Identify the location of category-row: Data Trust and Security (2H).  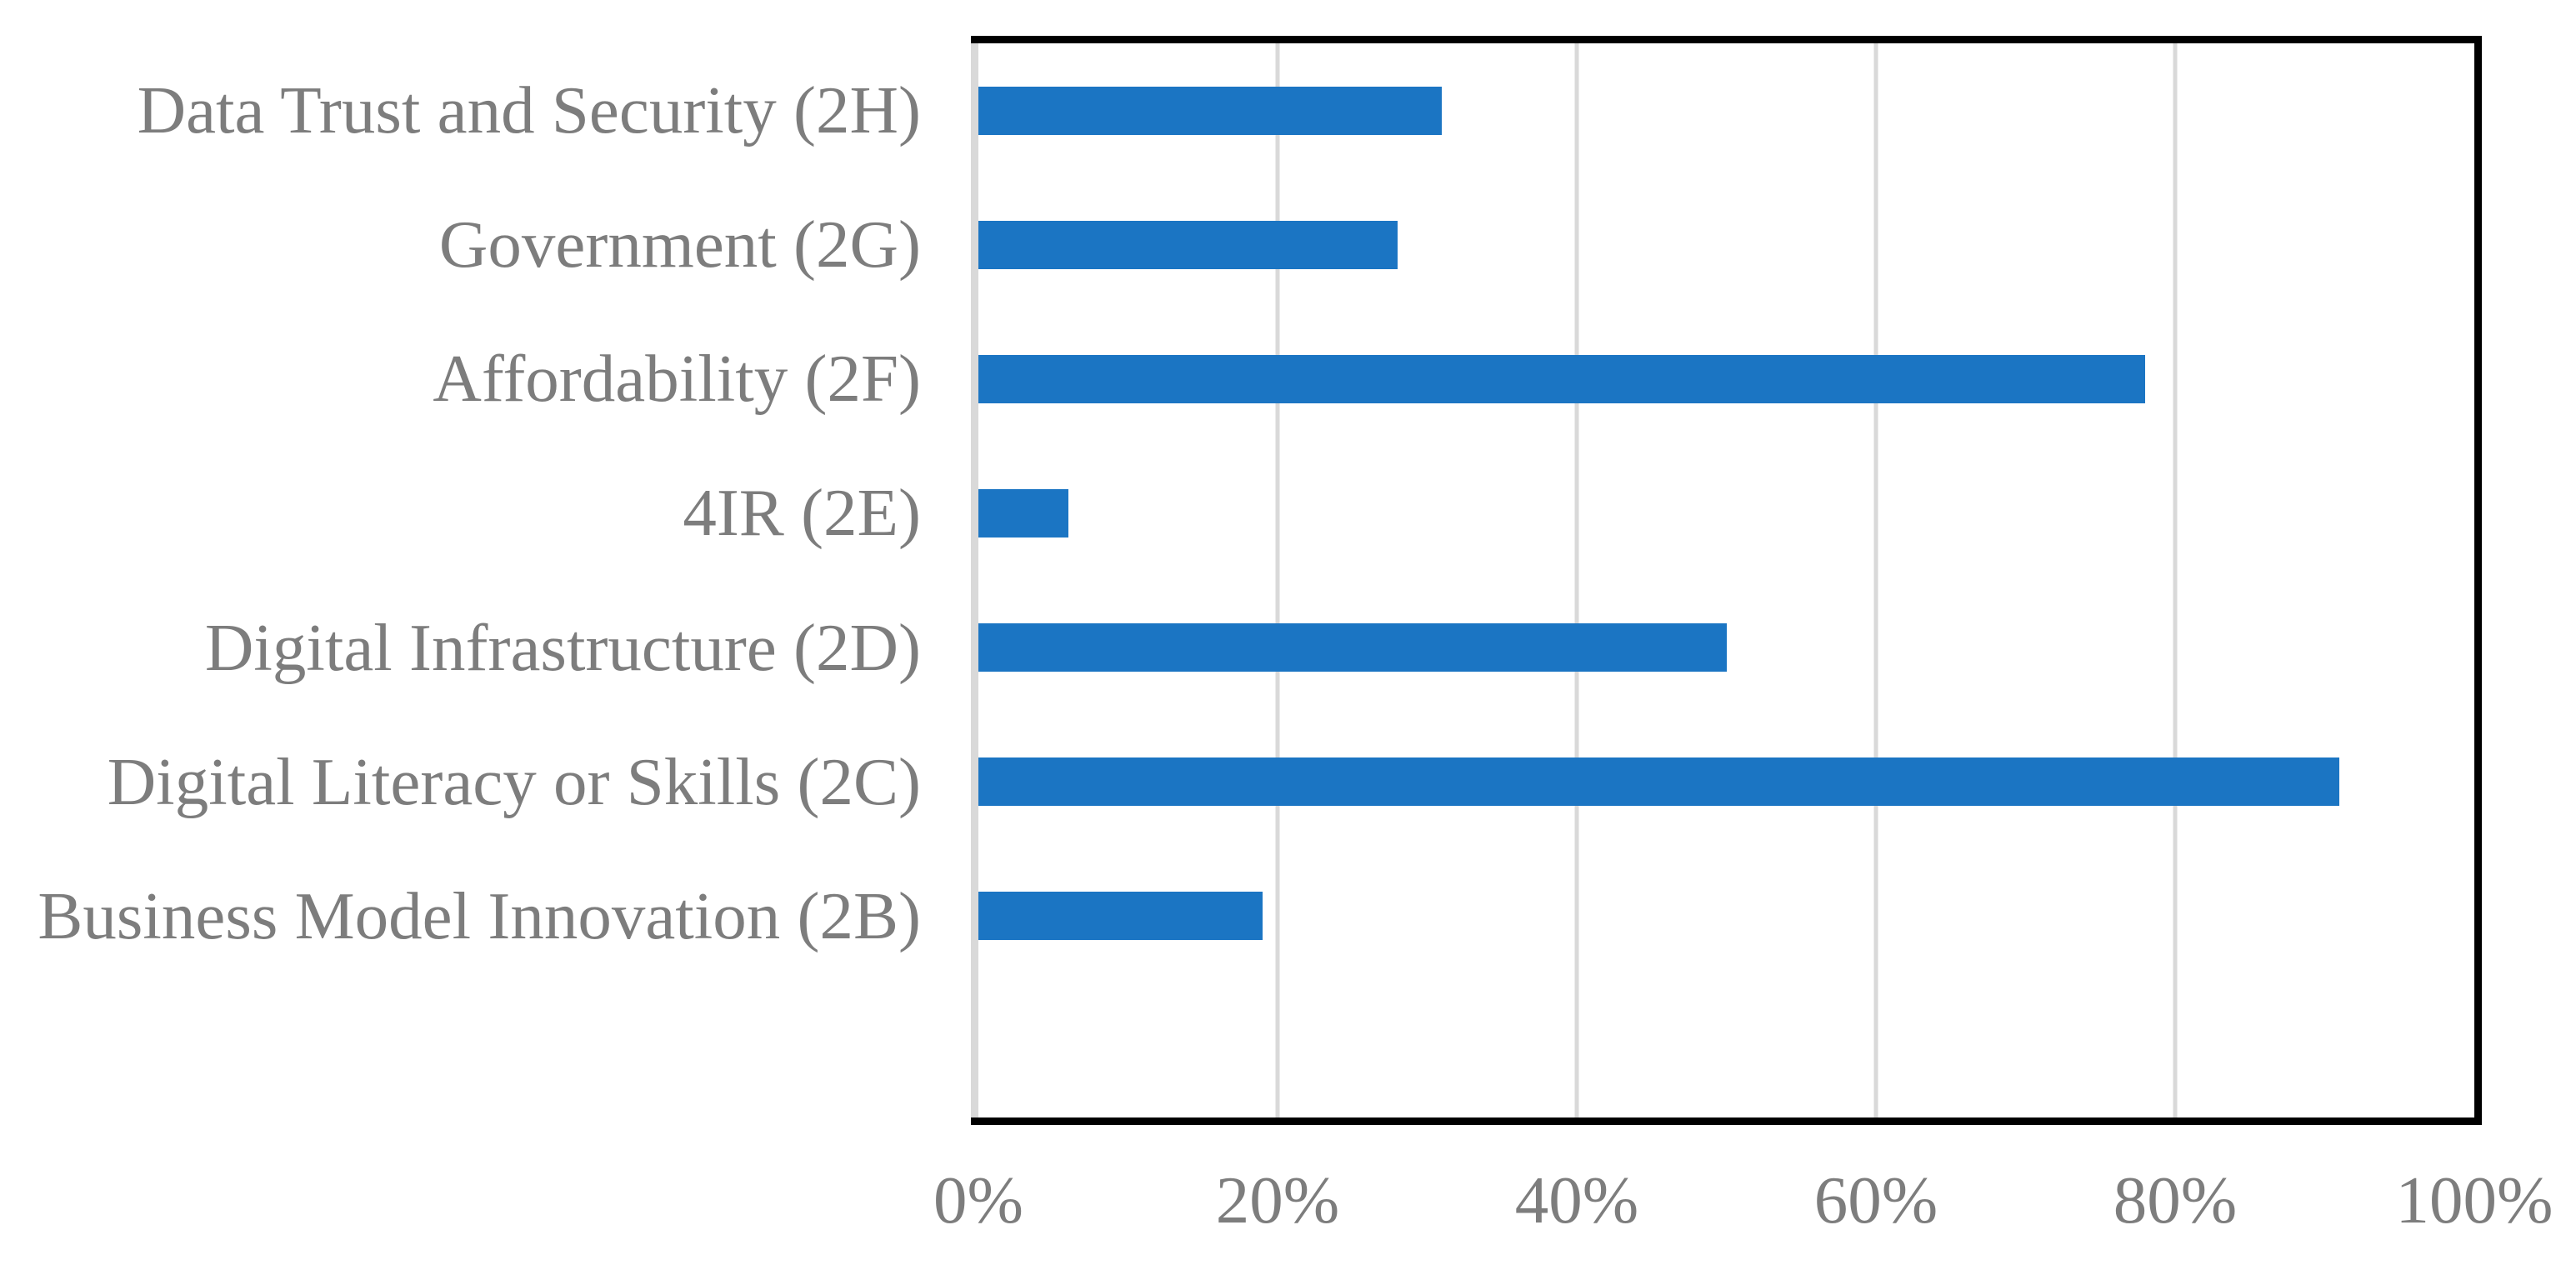
(486, 110).